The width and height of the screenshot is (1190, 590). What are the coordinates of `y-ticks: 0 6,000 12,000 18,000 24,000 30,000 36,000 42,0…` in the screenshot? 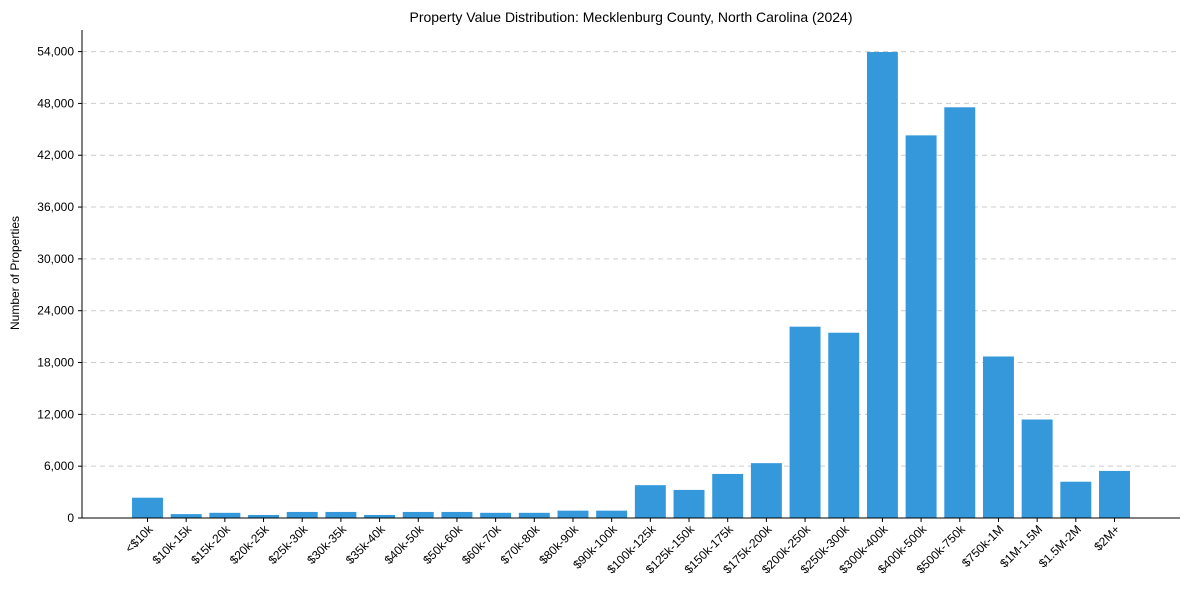 It's located at (59, 285).